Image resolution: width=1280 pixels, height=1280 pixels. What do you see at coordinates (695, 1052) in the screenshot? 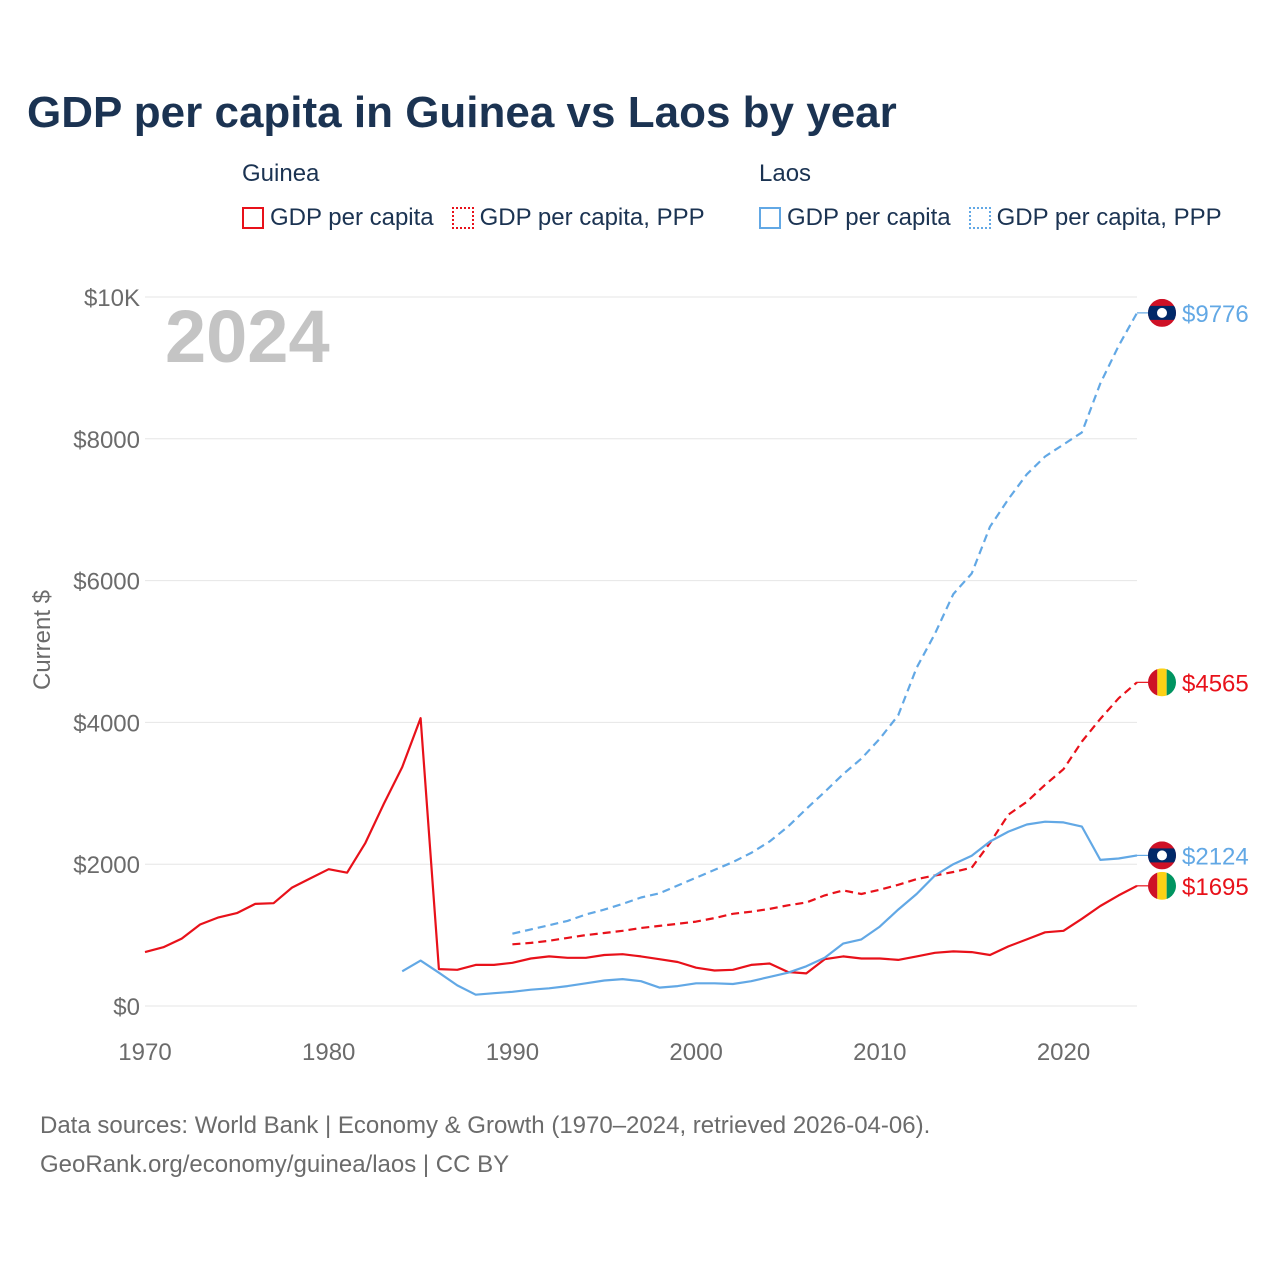
I see `x-tick-label: 2000` at bounding box center [695, 1052].